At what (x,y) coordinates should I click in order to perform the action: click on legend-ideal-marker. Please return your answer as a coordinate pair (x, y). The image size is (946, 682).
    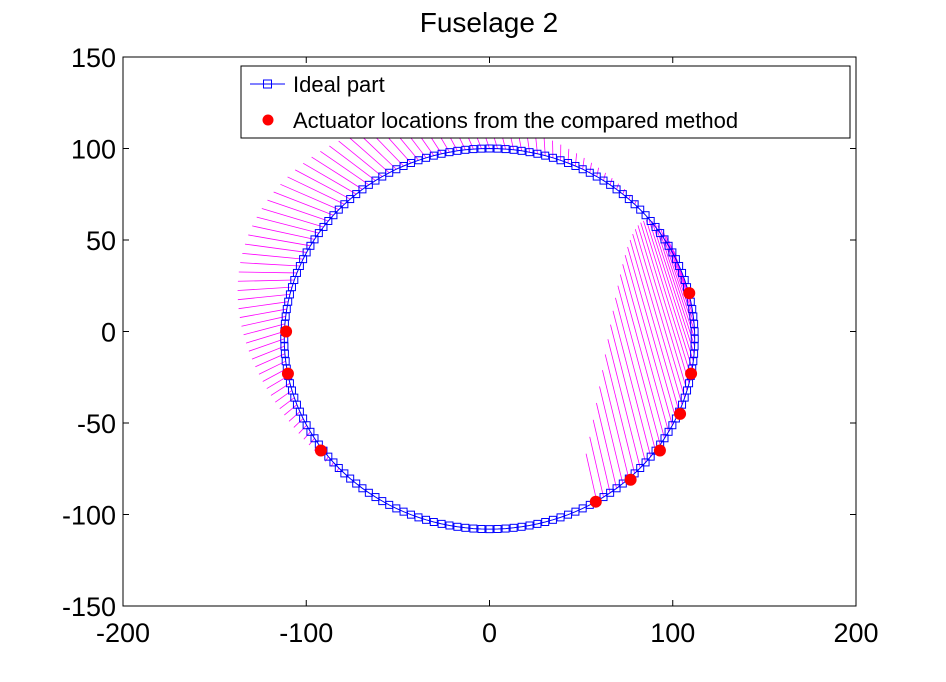
    Looking at the image, I should click on (267, 84).